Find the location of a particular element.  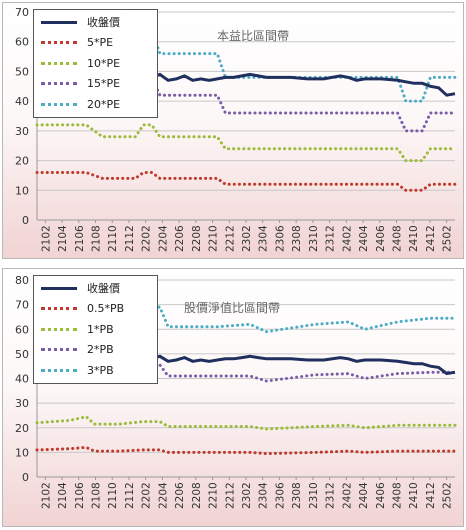

y-tick-label: 50 is located at coordinates (22, 71).